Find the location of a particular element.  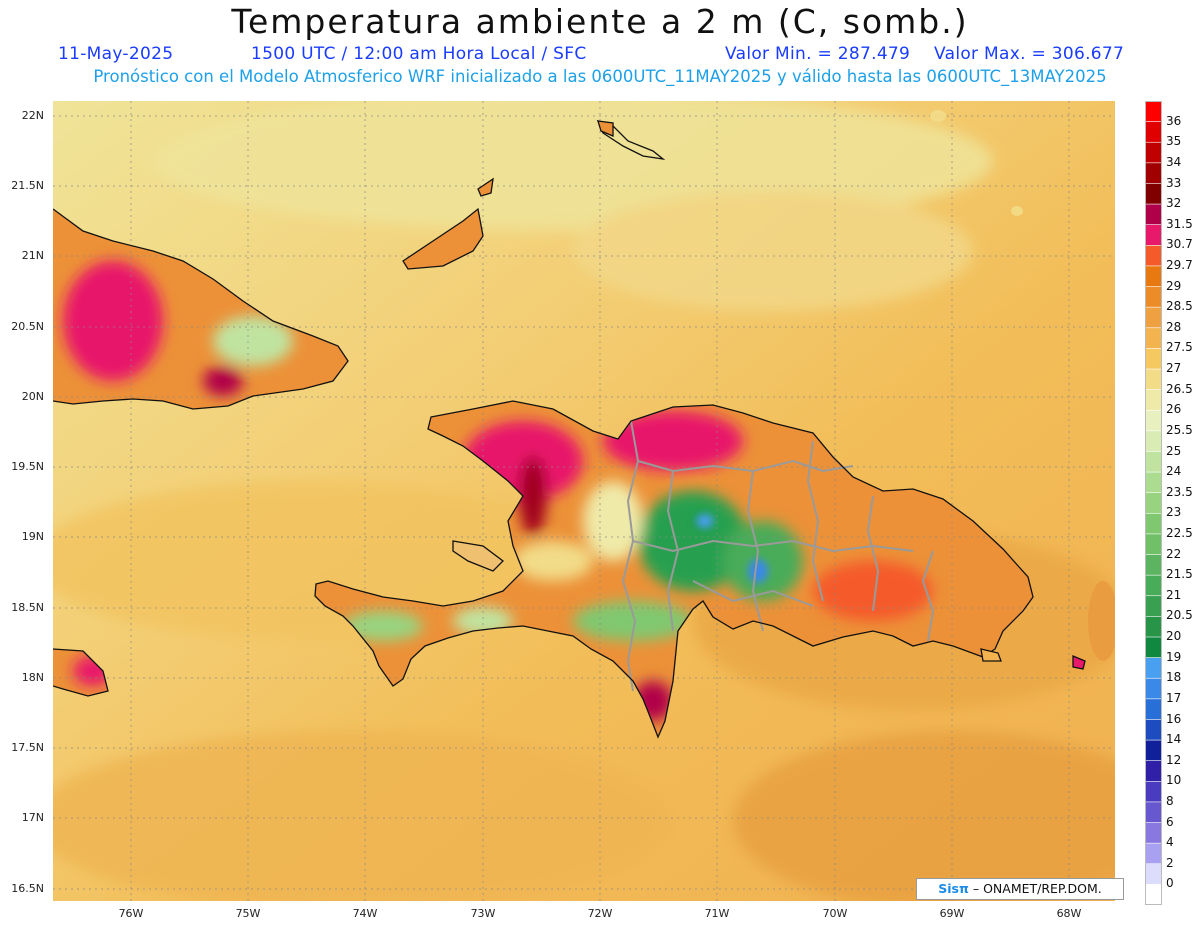

map-title: Temperatura ambiente a 2 m (C, somb.) is located at coordinates (600, 21).